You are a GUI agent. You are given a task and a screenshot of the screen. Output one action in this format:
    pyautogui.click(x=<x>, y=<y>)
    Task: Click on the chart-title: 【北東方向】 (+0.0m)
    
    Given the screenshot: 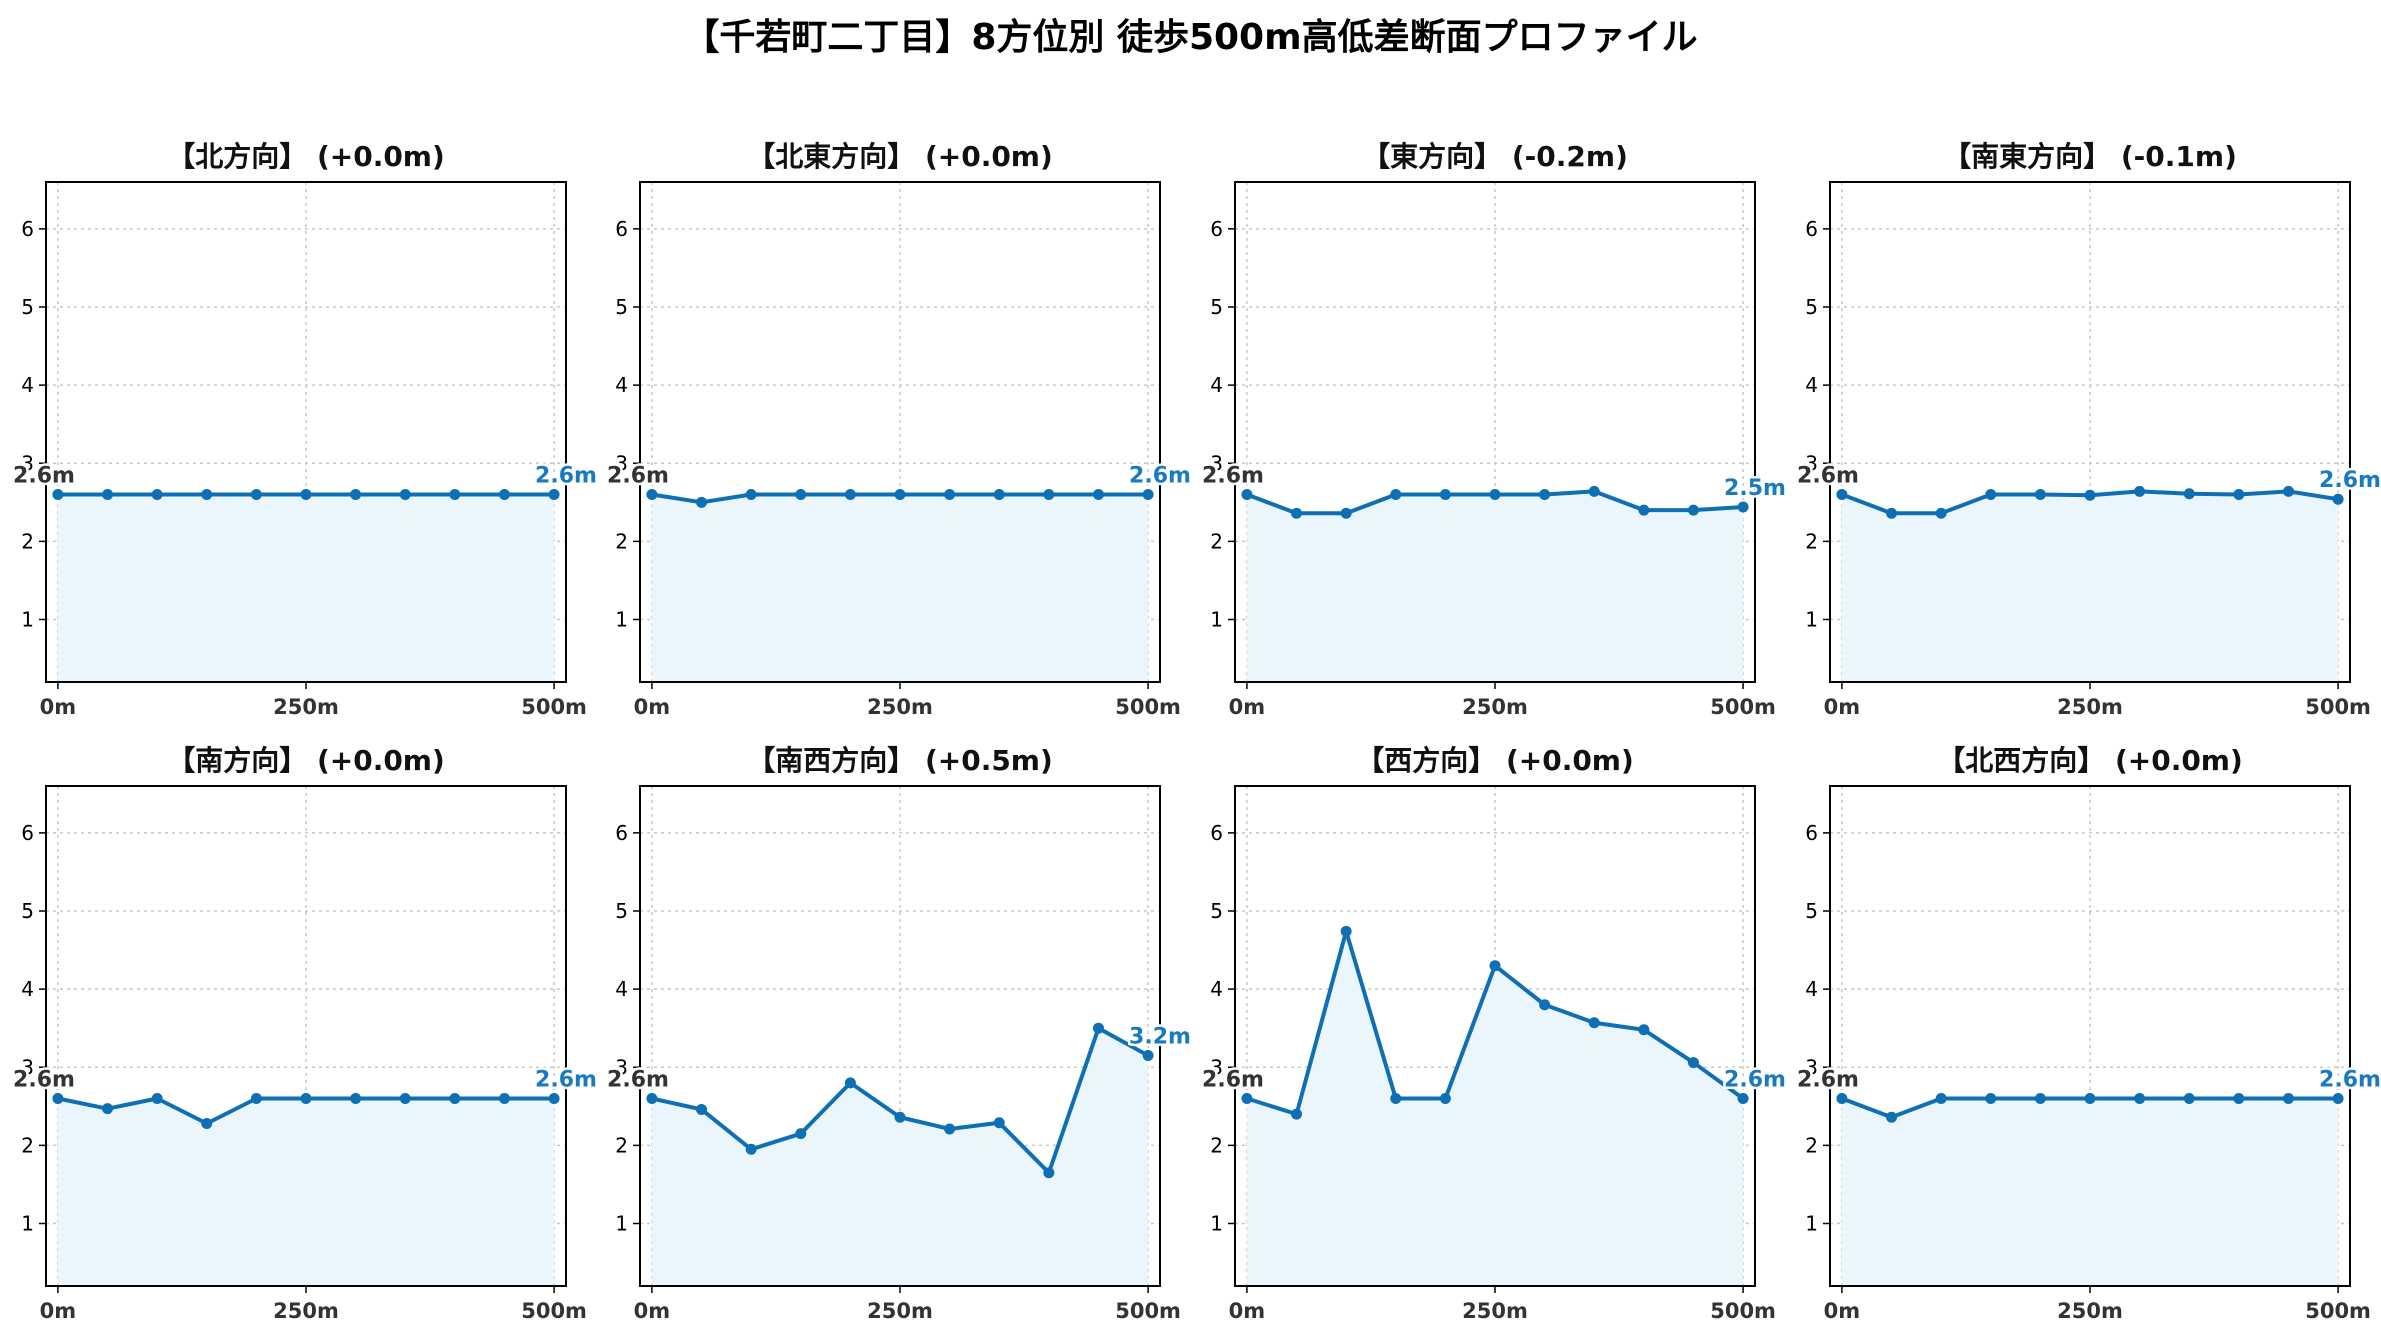 What is the action you would take?
    pyautogui.click(x=900, y=156)
    